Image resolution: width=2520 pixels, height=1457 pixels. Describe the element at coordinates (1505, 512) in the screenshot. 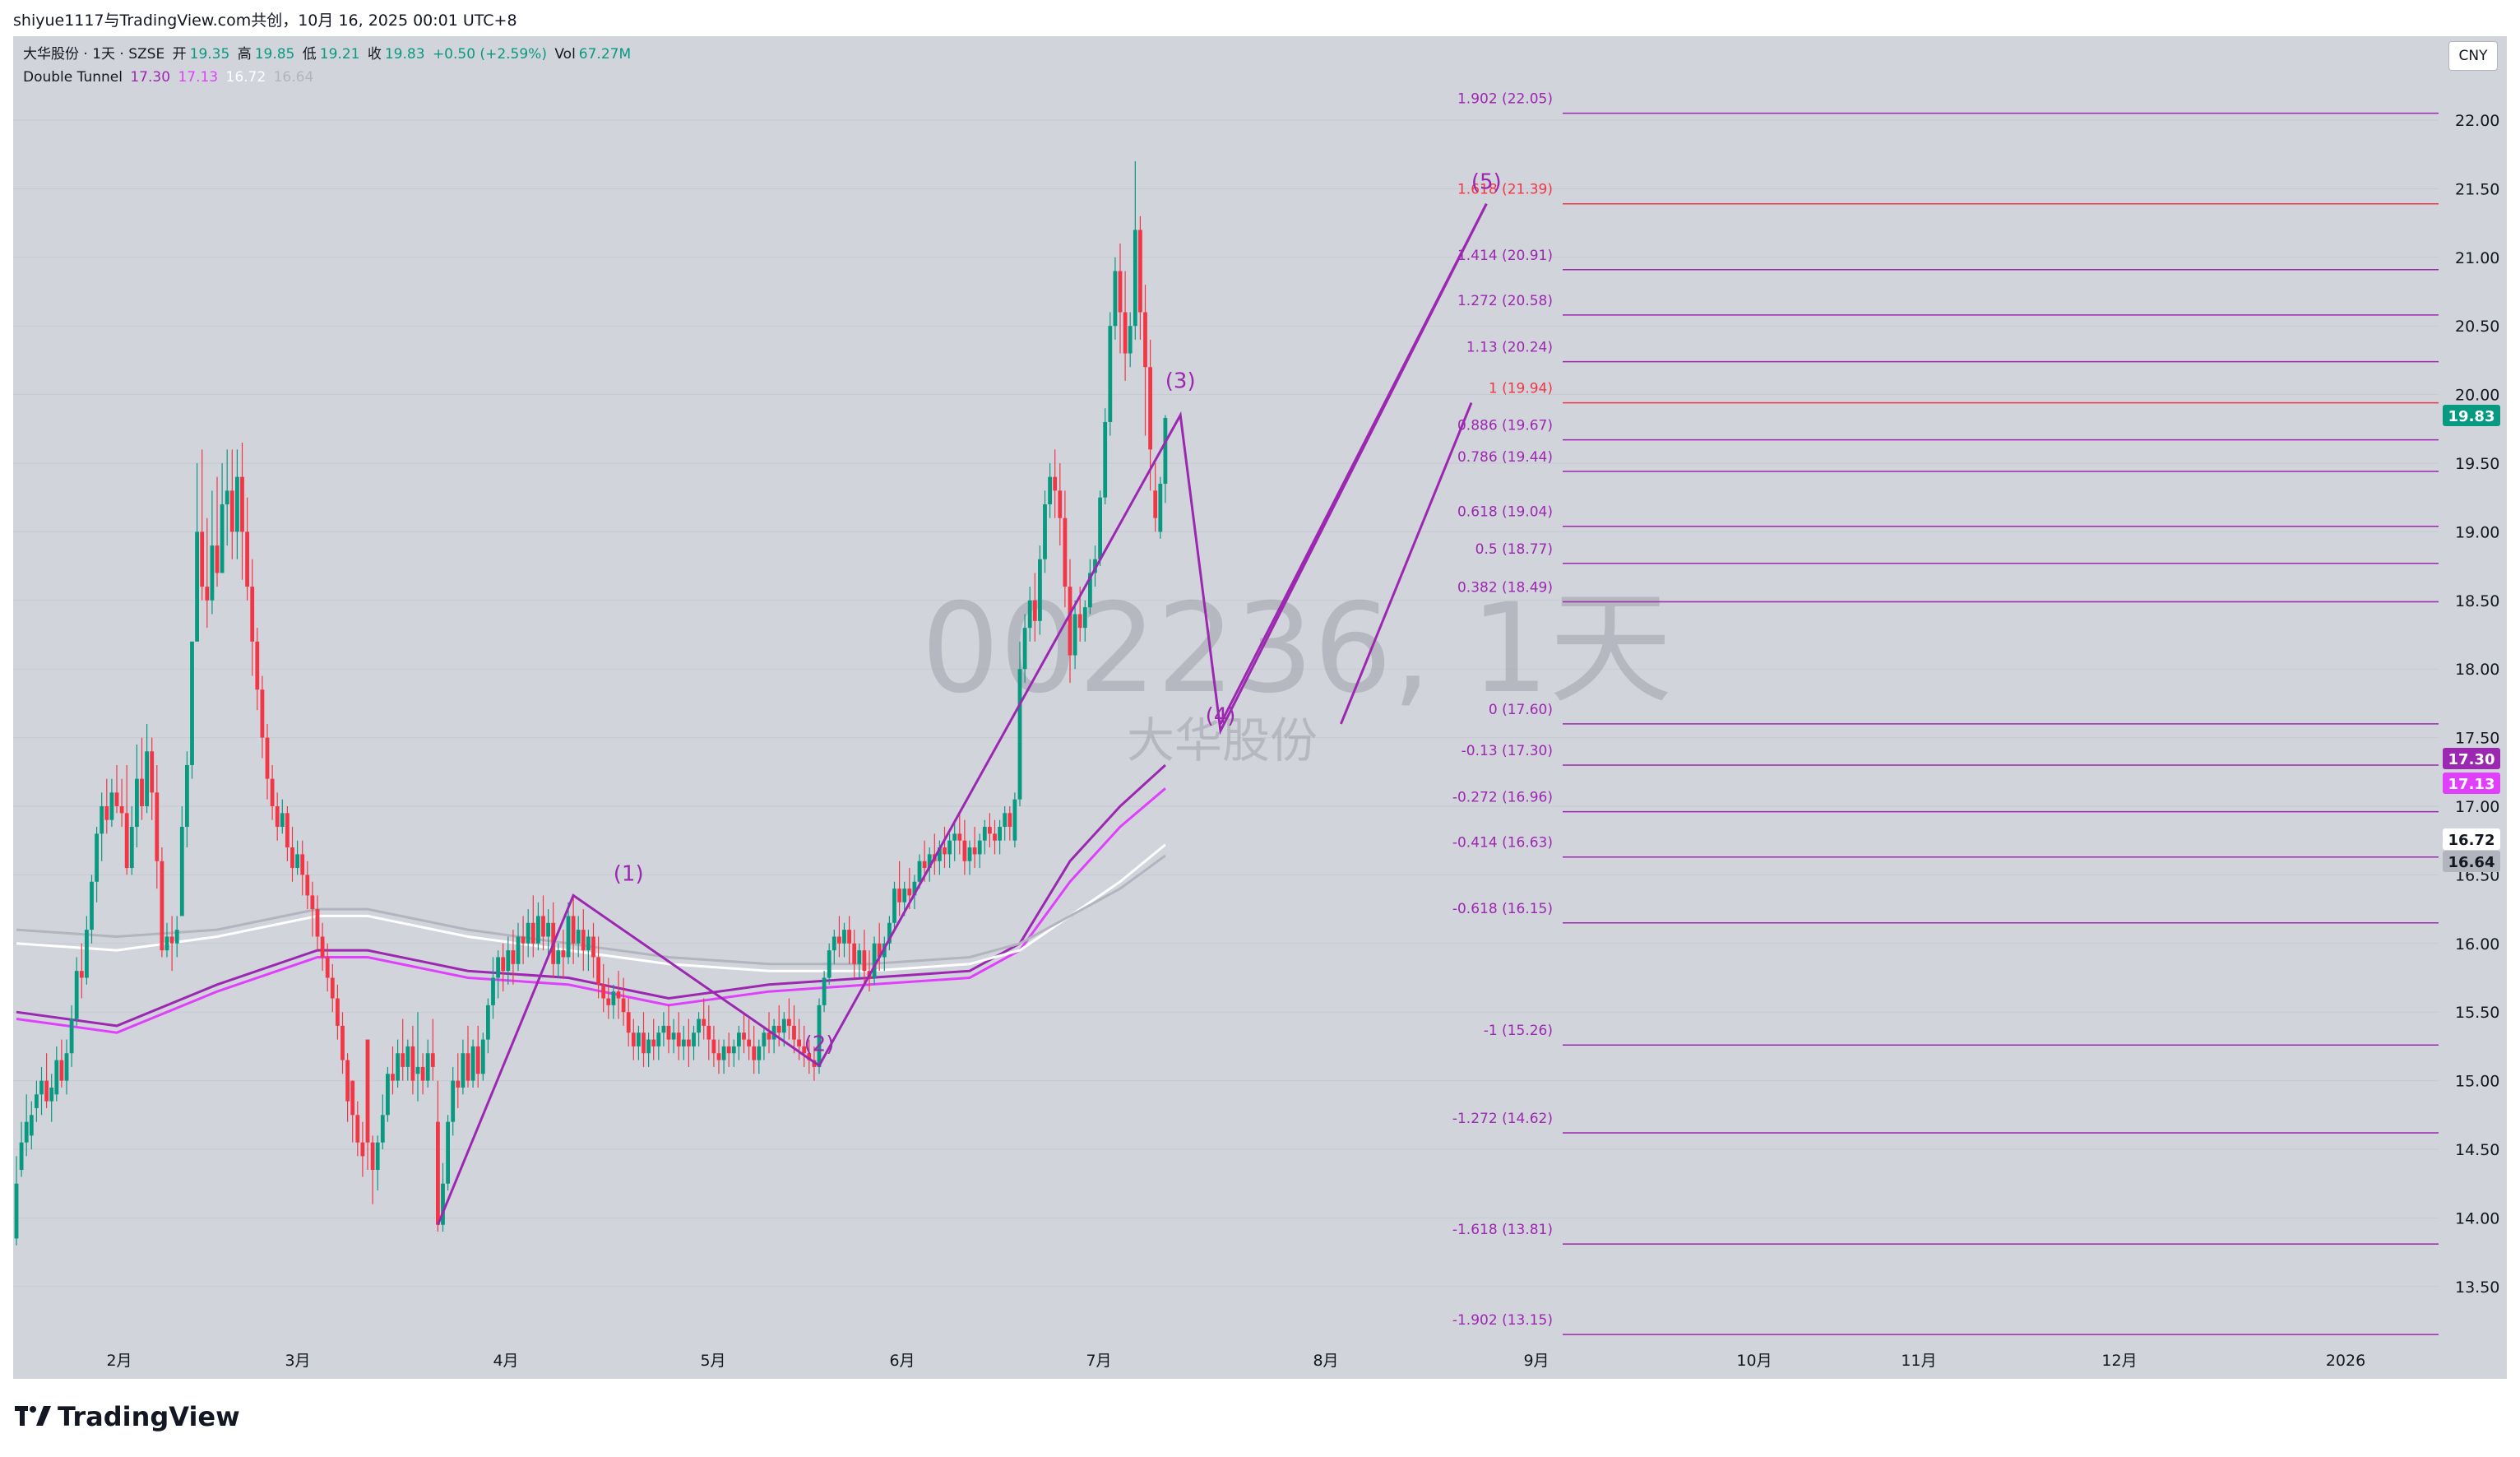

I see `fib-level-label: 0.618 (19.04)` at that location.